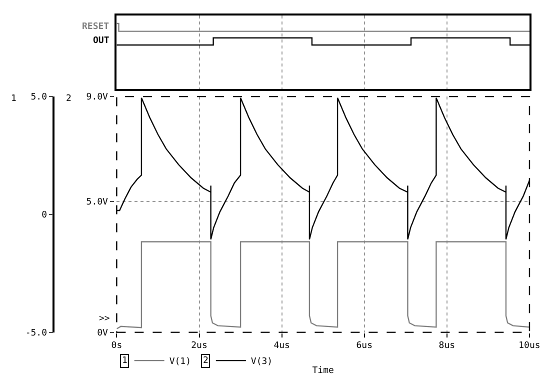 The width and height of the screenshot is (557, 388). I want to click on series-label: RESET, so click(96, 27).